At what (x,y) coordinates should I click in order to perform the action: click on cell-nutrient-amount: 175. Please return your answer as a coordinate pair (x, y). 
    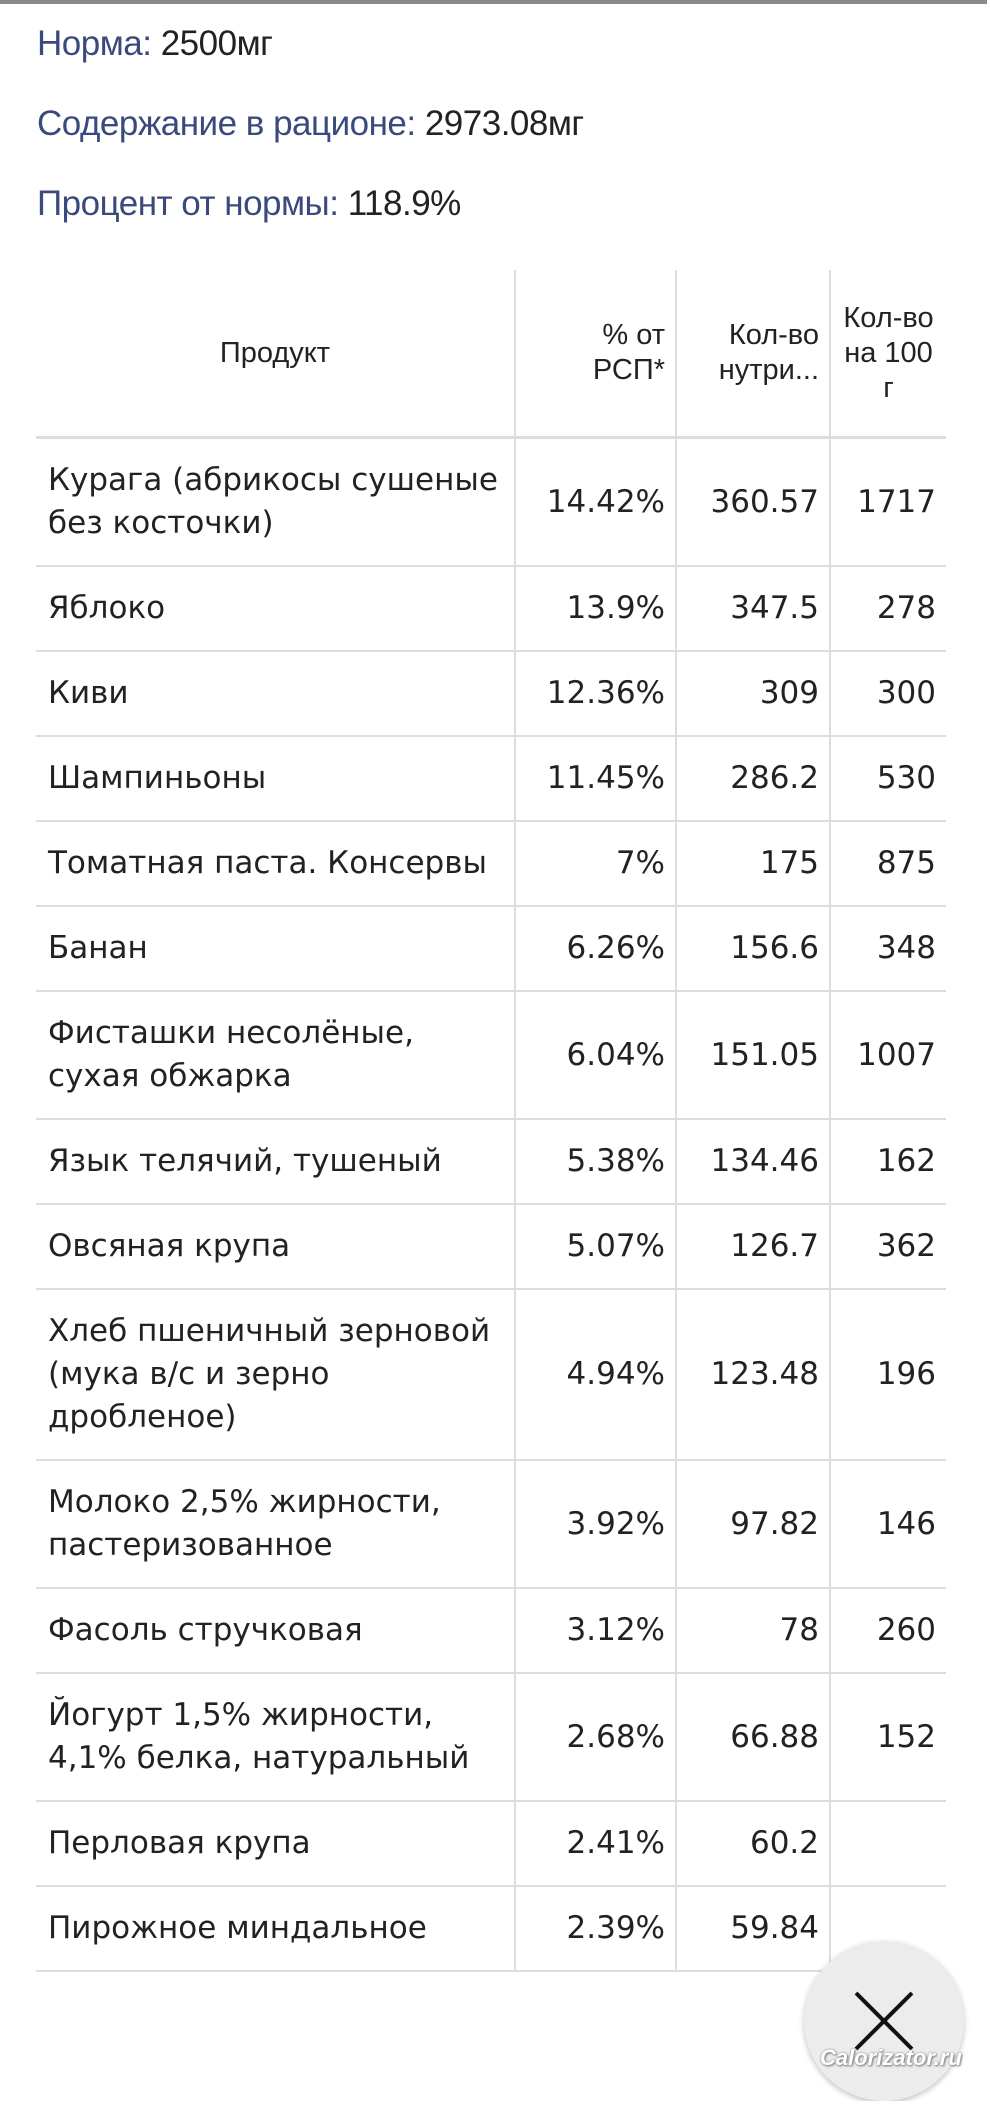
    Looking at the image, I should click on (752, 864).